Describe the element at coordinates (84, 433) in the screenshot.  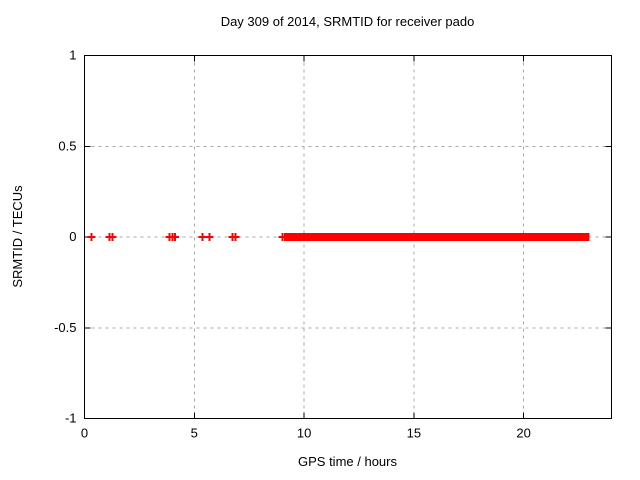
I see `x-tick-label: 0` at that location.